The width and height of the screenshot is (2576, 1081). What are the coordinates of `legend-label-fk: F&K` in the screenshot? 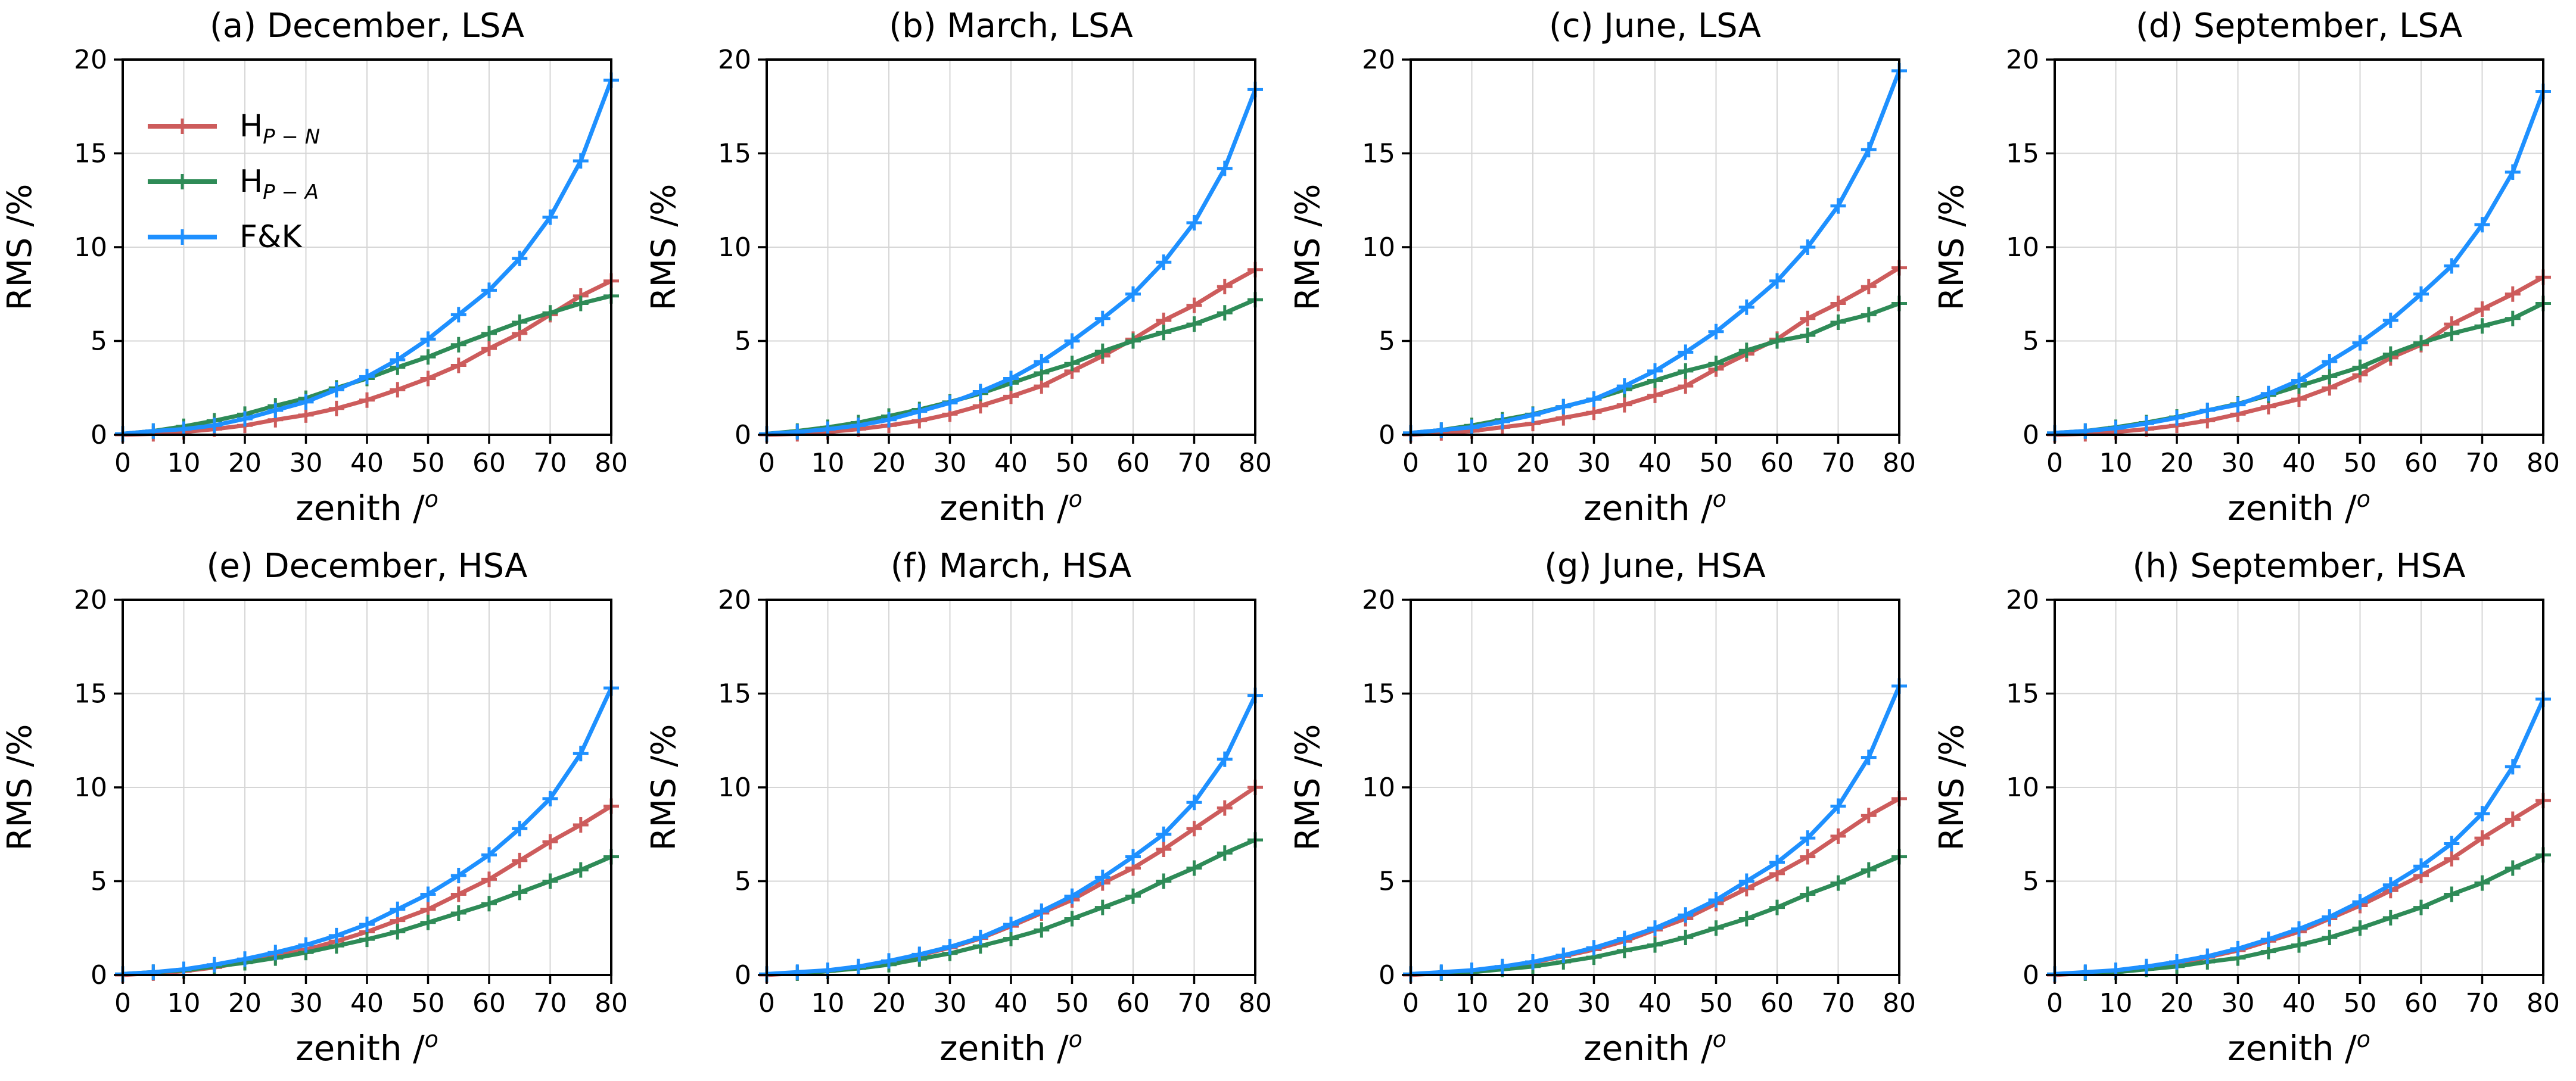 It's located at (271, 237).